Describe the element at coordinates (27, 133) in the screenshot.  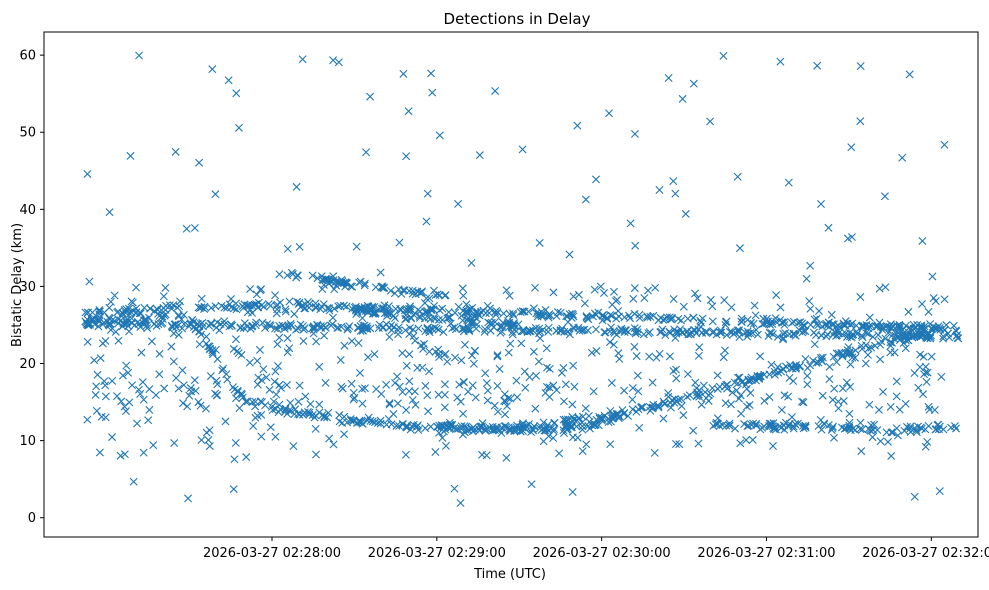
I see `y-tick-label: 50` at that location.